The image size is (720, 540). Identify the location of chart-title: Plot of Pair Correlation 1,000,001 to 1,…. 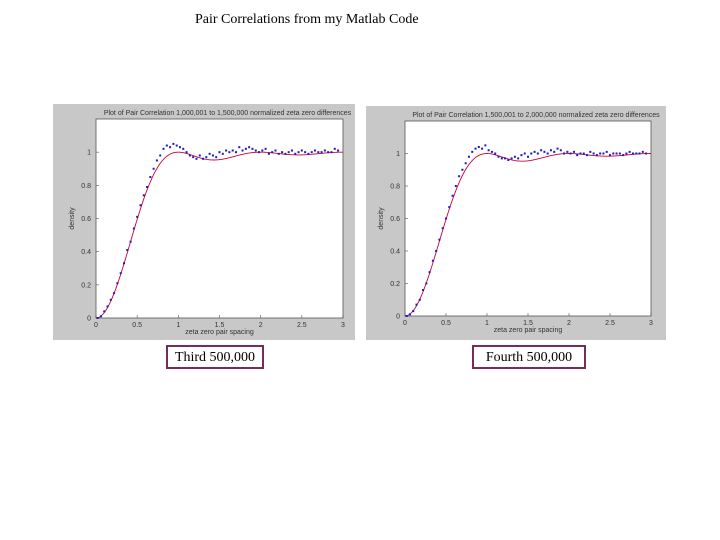
(228, 113).